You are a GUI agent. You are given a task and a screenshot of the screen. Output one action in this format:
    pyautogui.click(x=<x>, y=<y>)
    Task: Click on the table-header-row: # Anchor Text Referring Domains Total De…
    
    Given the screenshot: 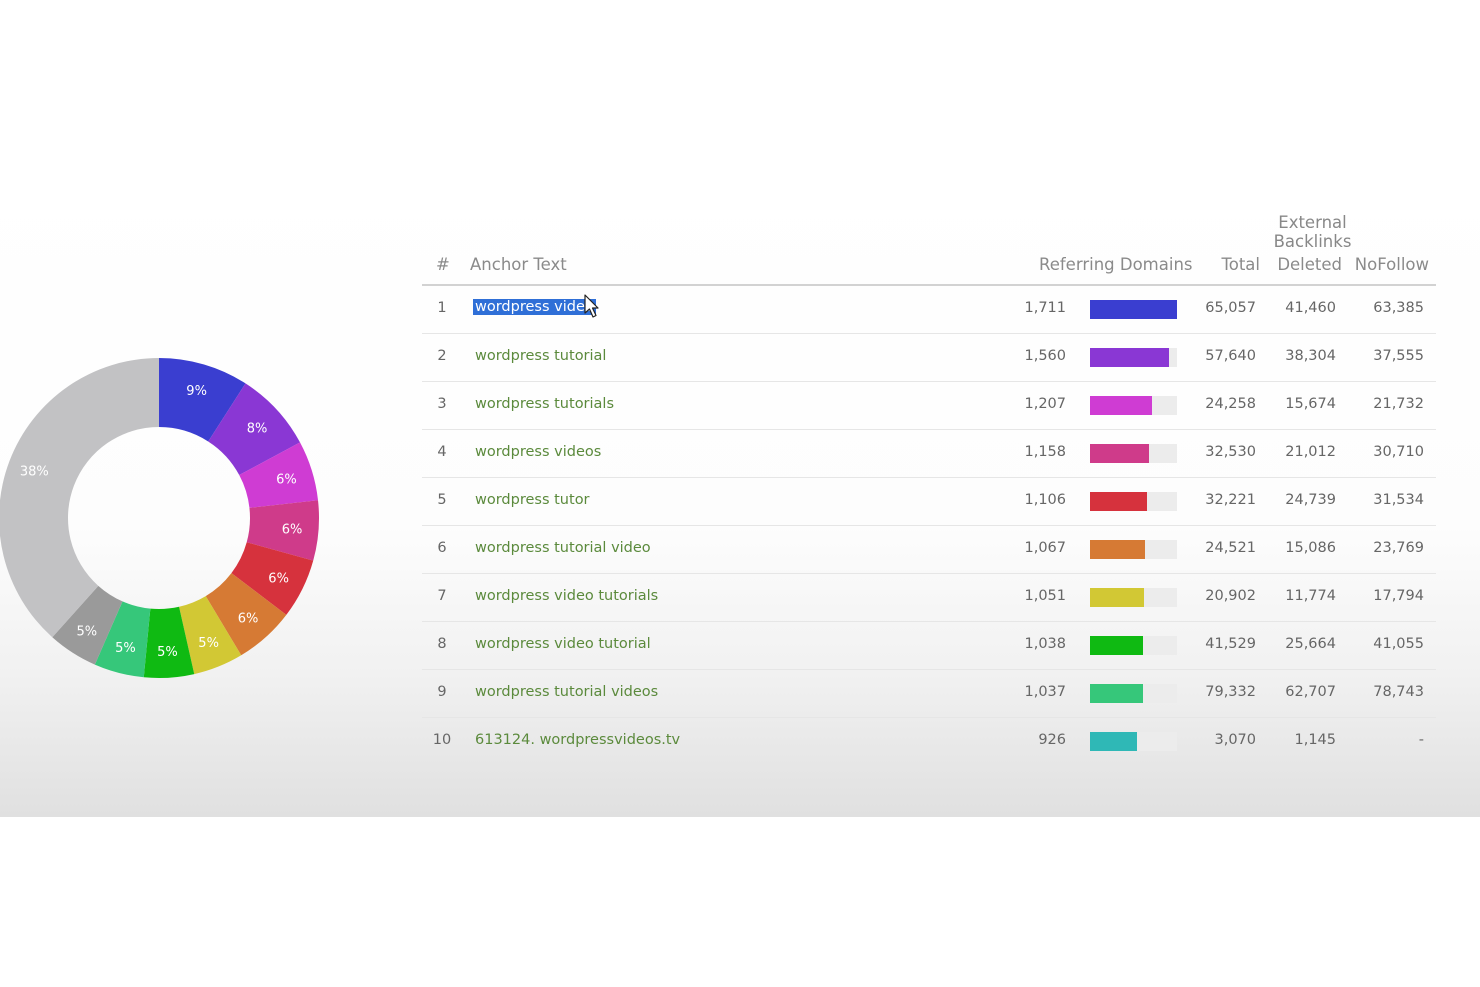 What is the action you would take?
    pyautogui.click(x=929, y=267)
    